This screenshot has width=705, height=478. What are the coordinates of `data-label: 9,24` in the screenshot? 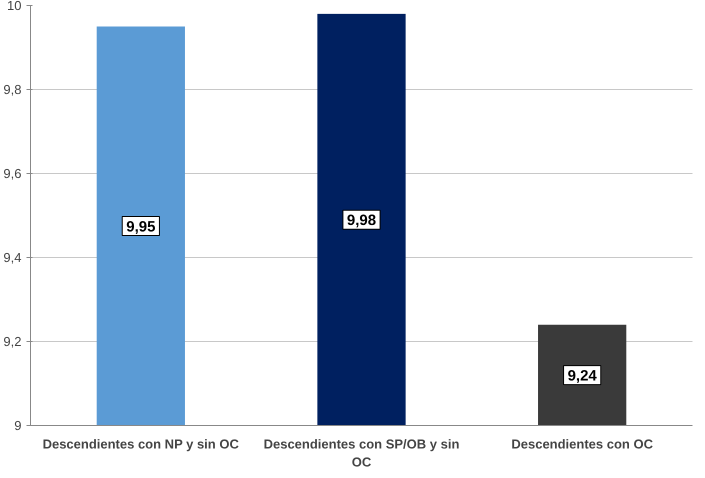 It's located at (583, 376).